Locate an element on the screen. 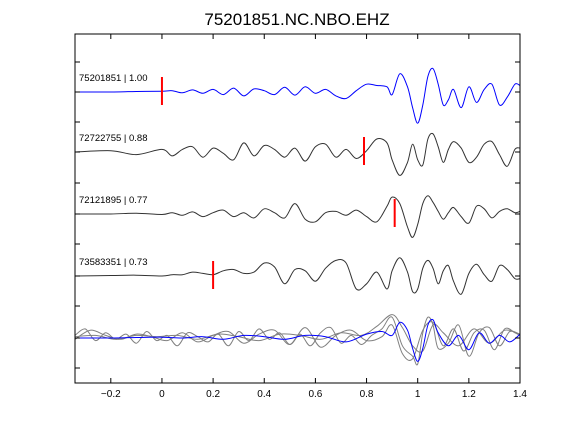  x-tick-label: −0.2 is located at coordinates (111, 394).